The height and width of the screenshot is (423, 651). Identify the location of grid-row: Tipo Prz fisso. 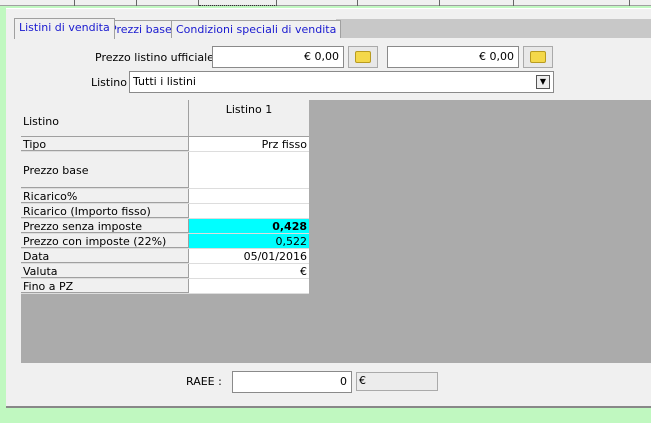
(165, 144).